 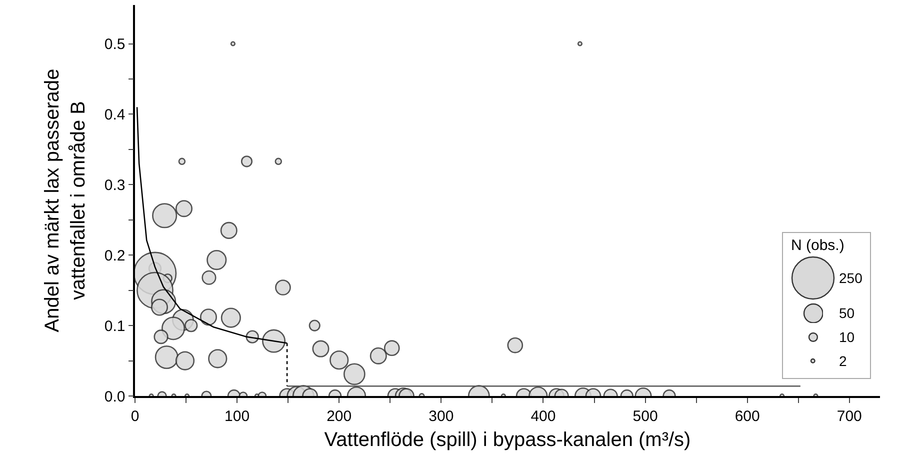 What do you see at coordinates (115, 115) in the screenshot?
I see `y-tick-label: 0.4` at bounding box center [115, 115].